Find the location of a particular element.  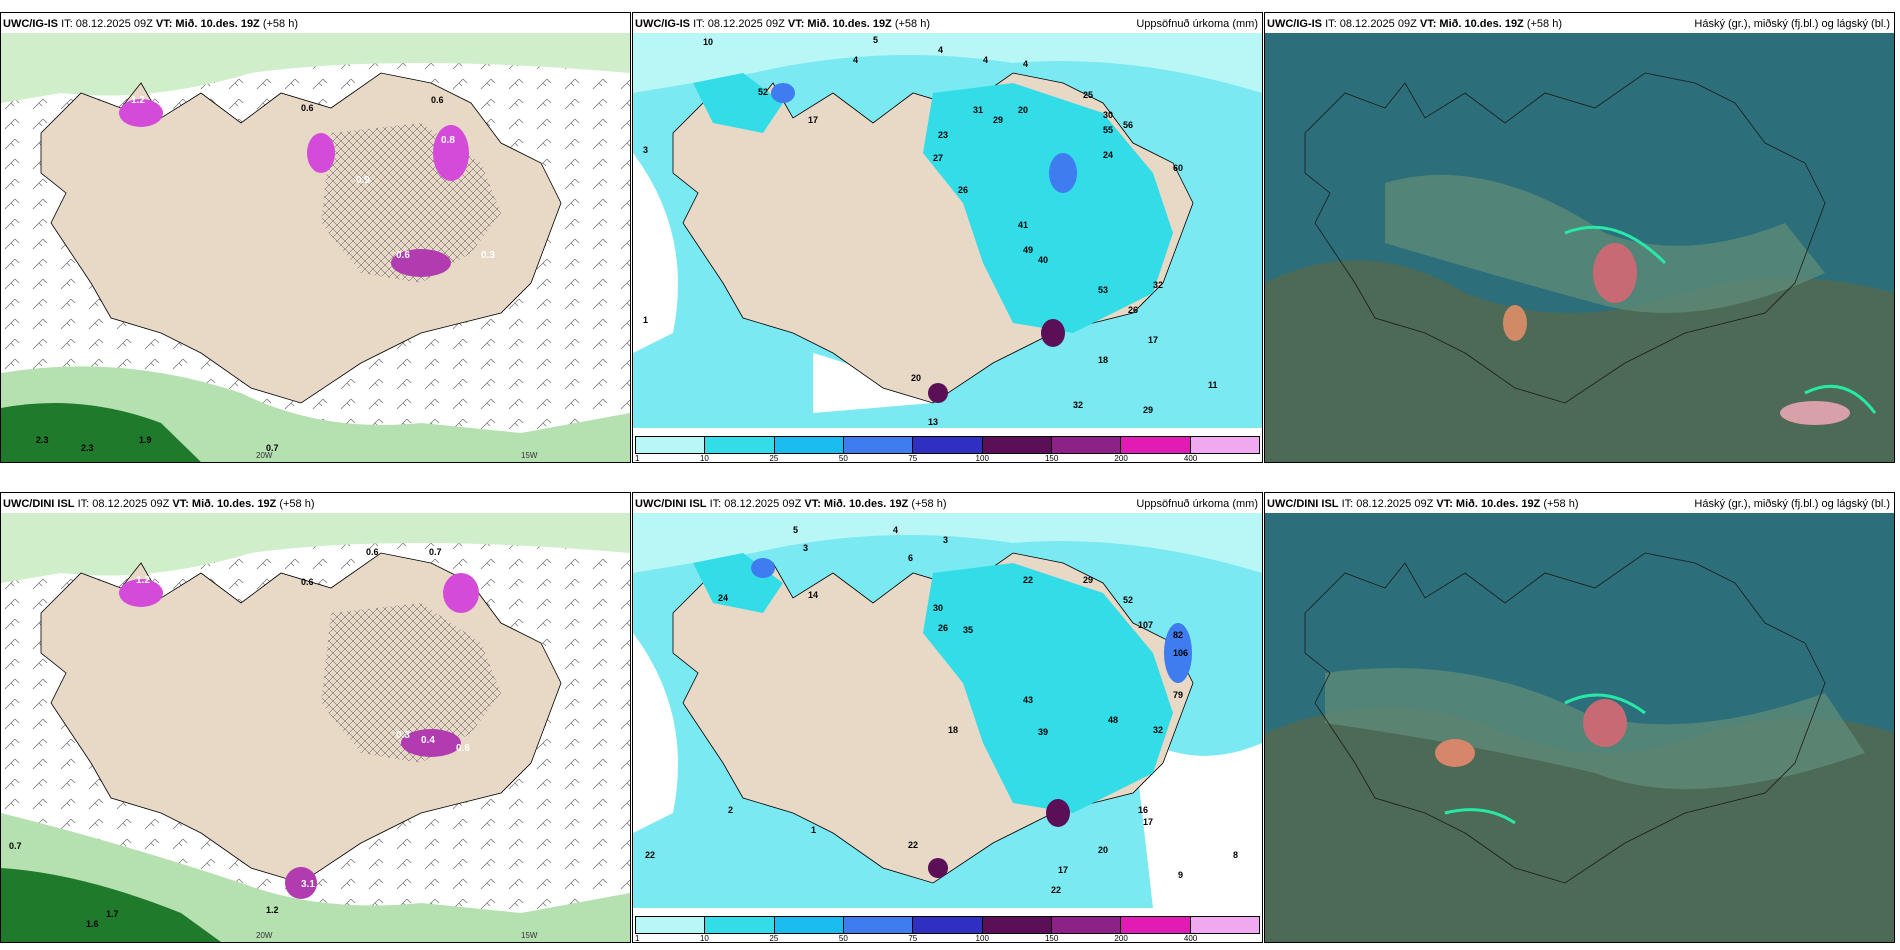

precip-label: 20 is located at coordinates (1023, 110).